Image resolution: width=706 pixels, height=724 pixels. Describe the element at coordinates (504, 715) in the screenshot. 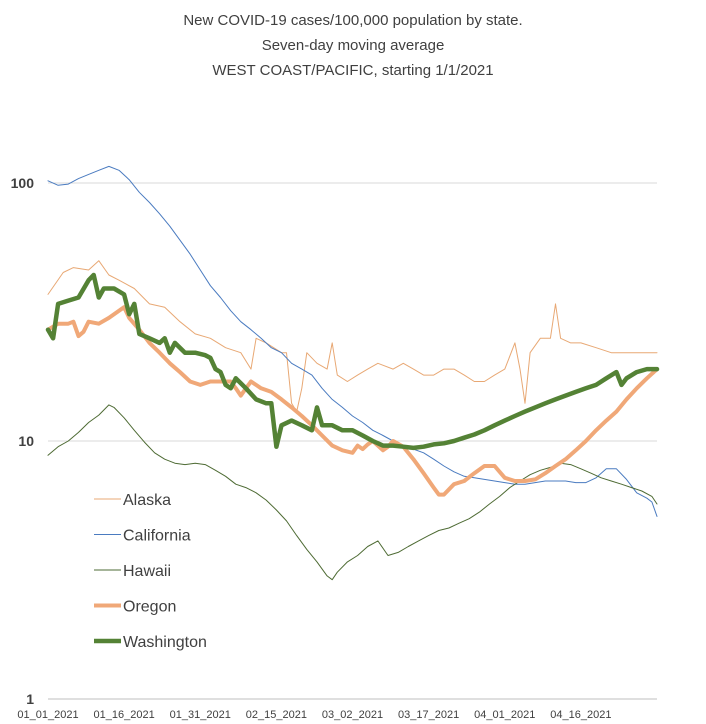

I see `x-tick-label: 04_01_2021` at that location.